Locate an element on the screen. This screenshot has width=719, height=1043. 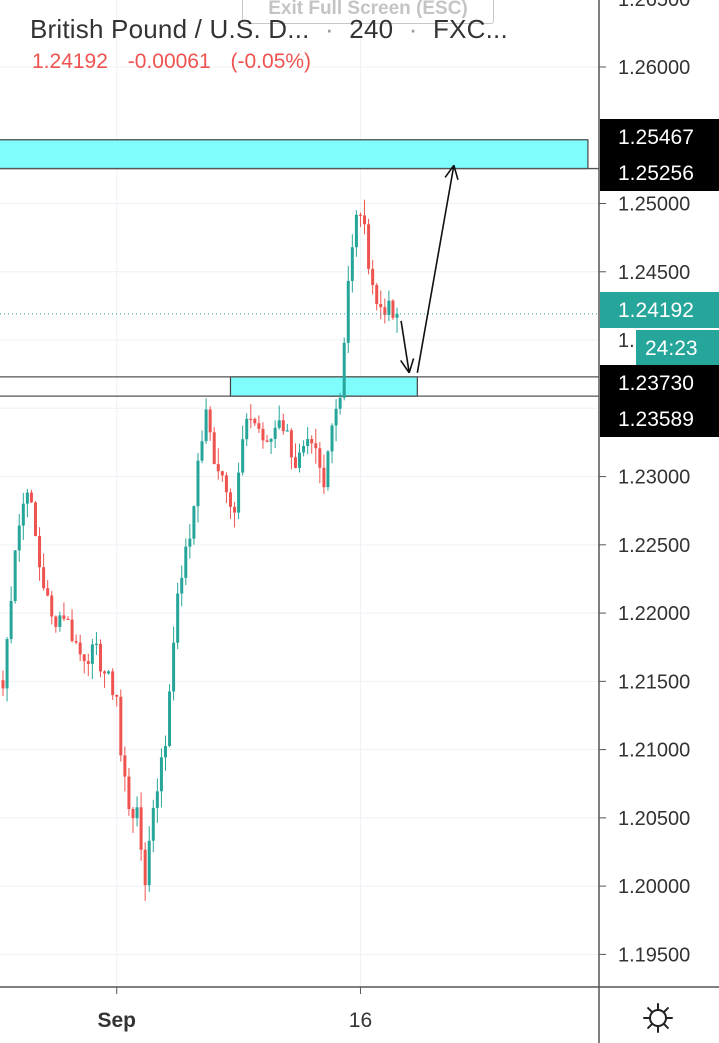
change-percent: (-0.05%) is located at coordinates (271, 61).